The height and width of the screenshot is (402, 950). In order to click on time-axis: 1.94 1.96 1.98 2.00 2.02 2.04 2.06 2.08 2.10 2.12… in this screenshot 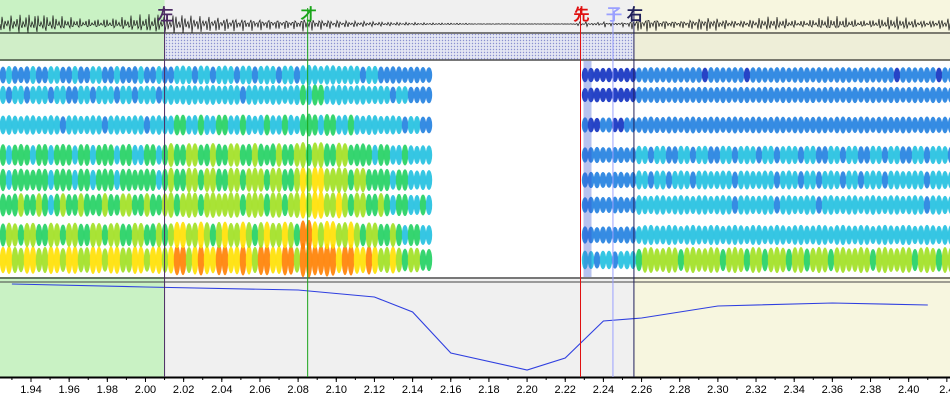, I will do `click(475, 386)`.